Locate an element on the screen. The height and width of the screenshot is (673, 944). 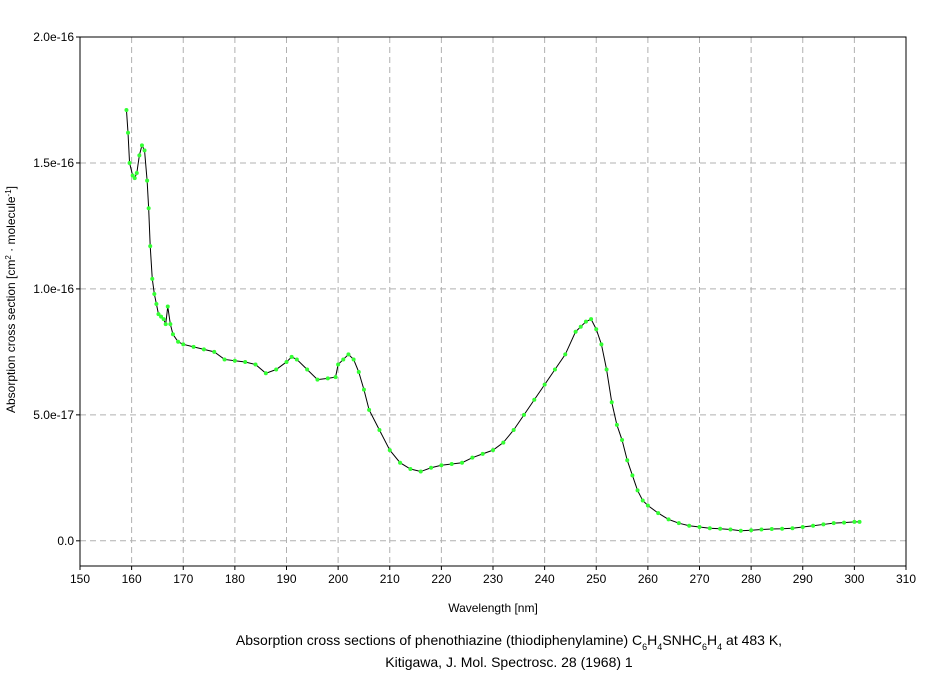
x-tick-label: 240 is located at coordinates (545, 579).